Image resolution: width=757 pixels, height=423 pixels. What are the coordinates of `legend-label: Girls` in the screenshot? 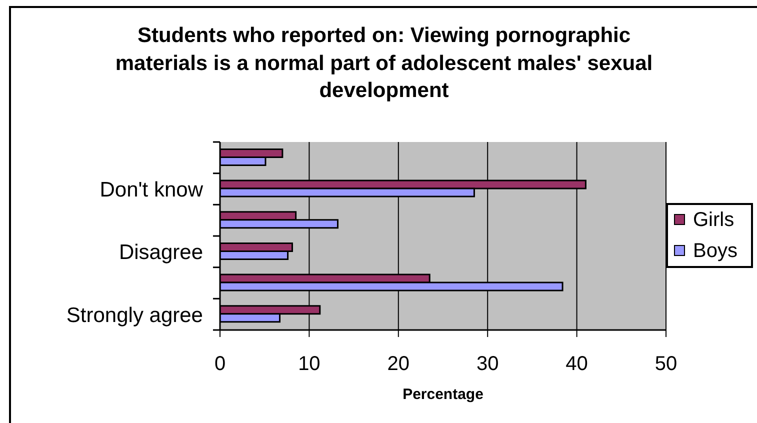 It's located at (713, 219).